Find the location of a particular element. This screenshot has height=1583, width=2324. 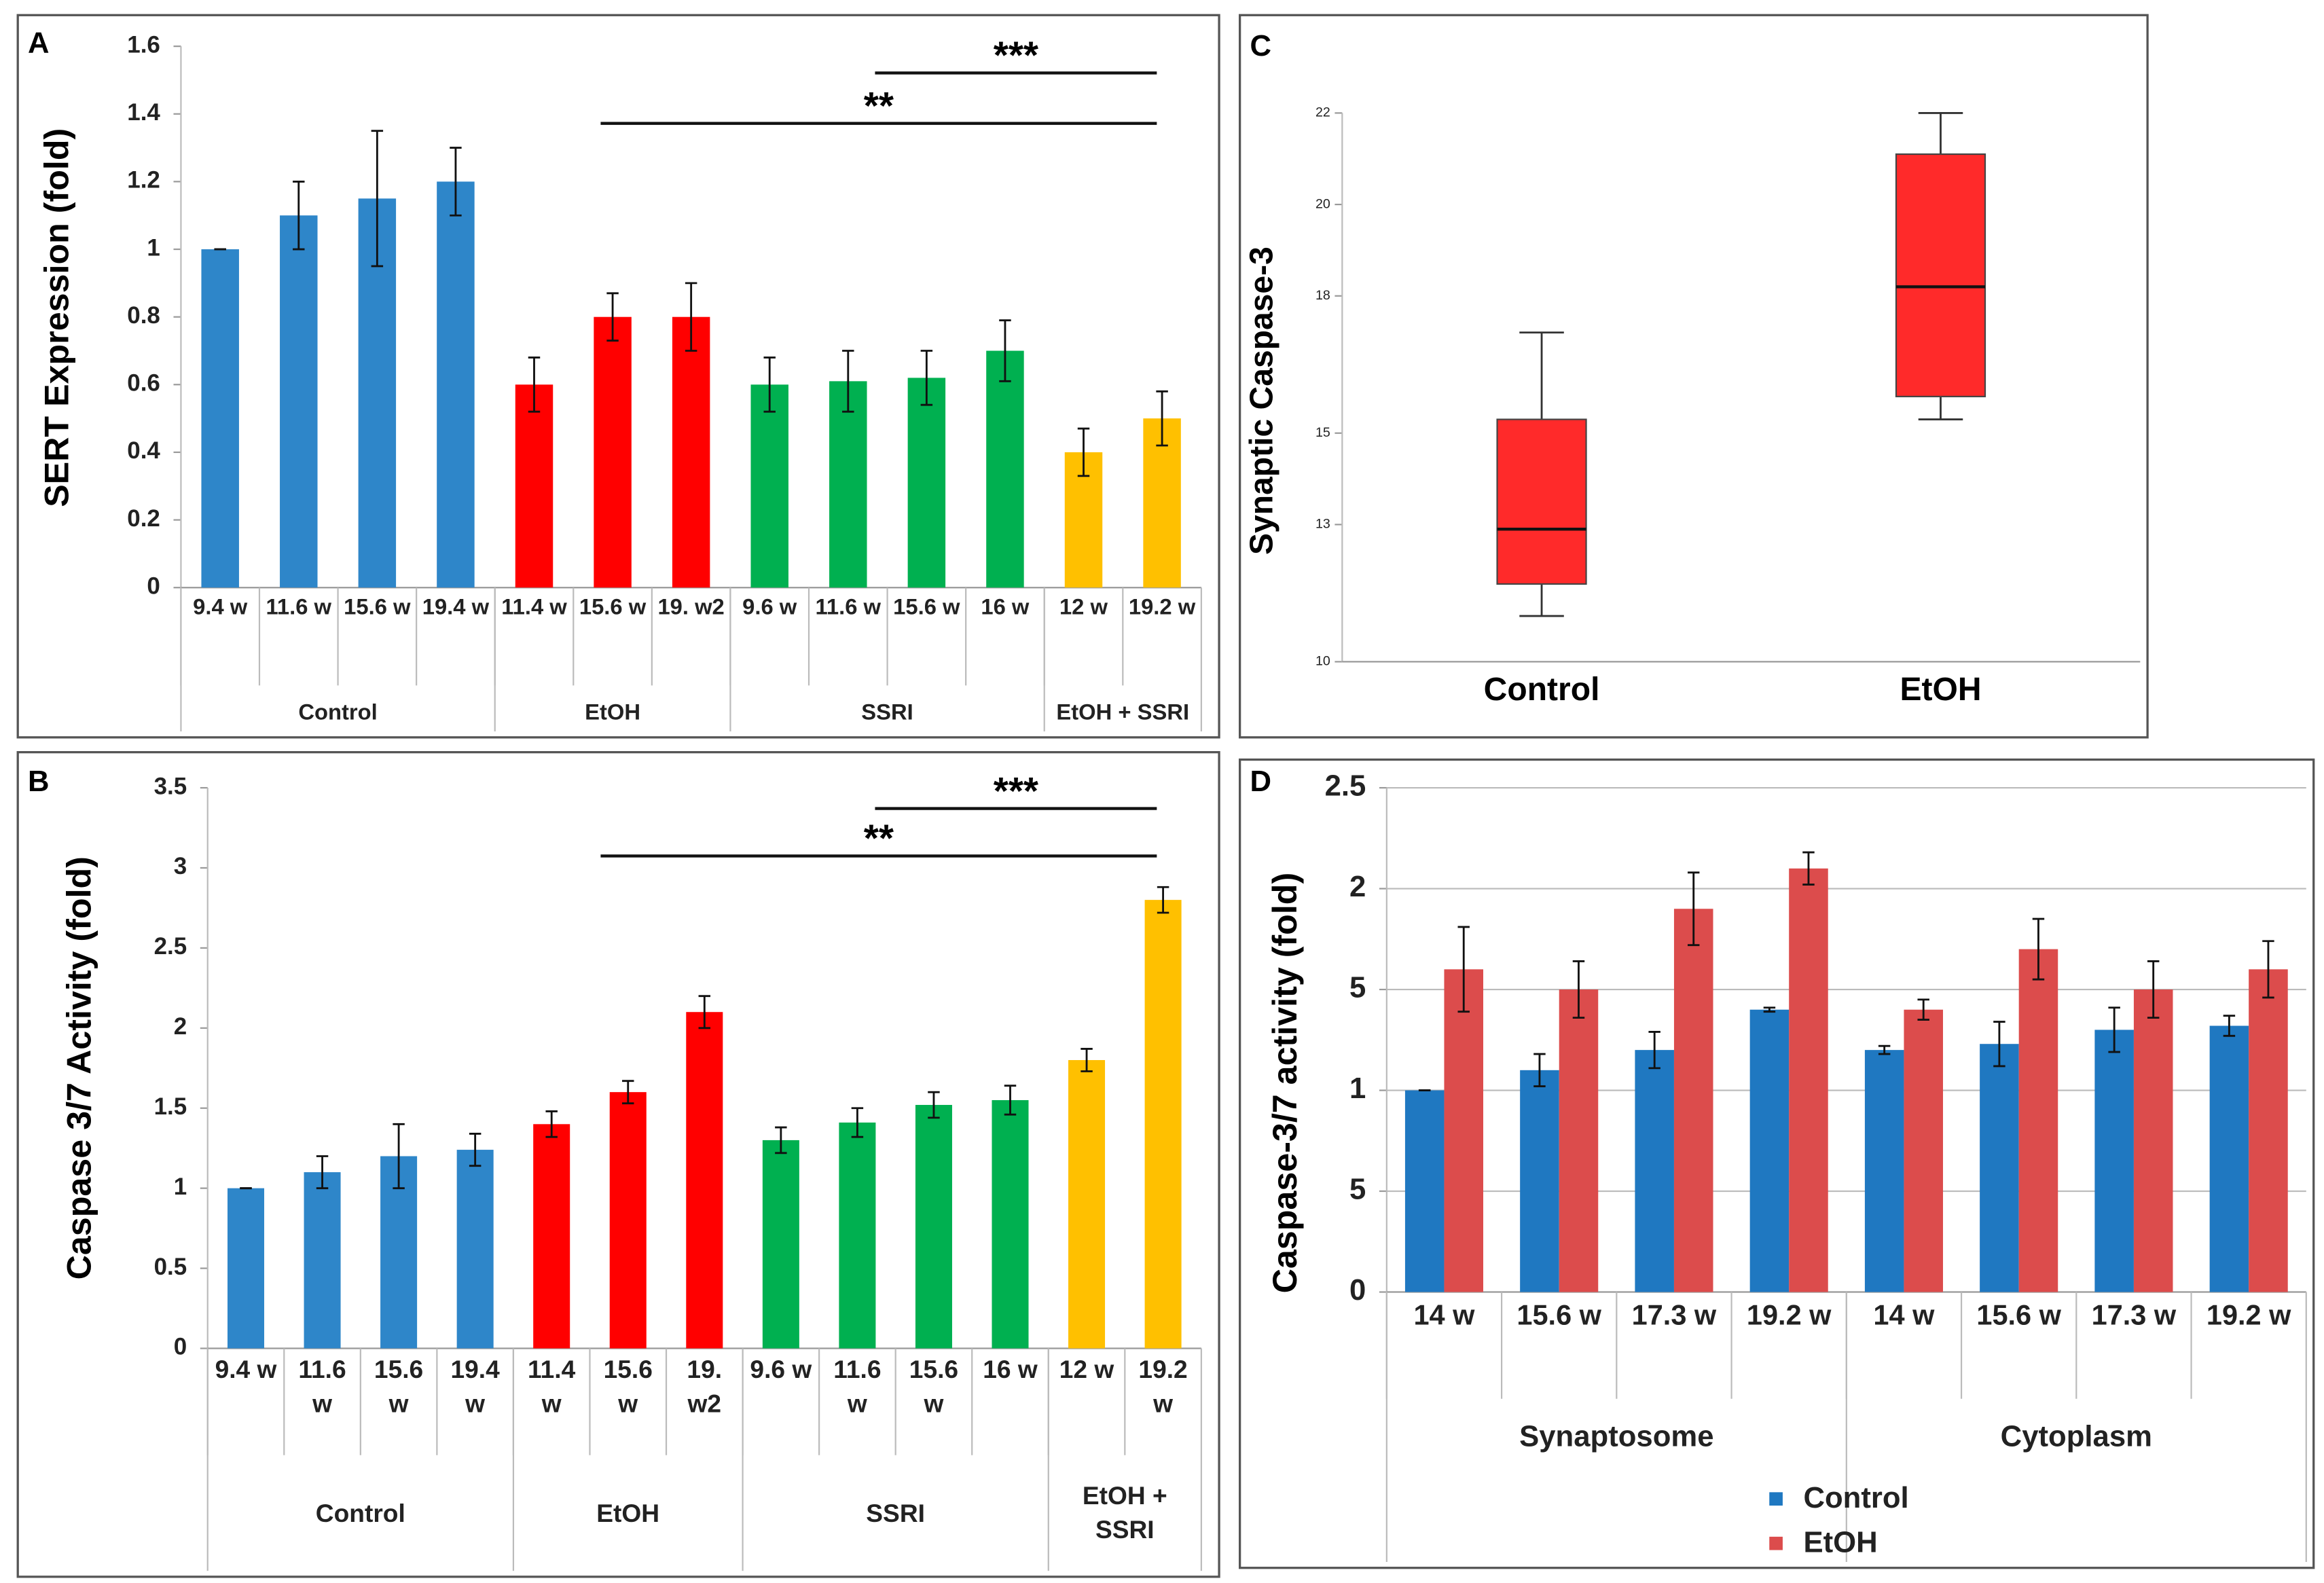

panel-label: C is located at coordinates (1260, 45).